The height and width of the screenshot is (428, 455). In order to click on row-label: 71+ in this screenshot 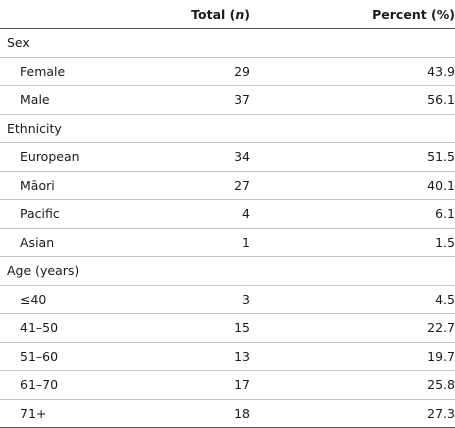, I will do `click(33, 413)`.